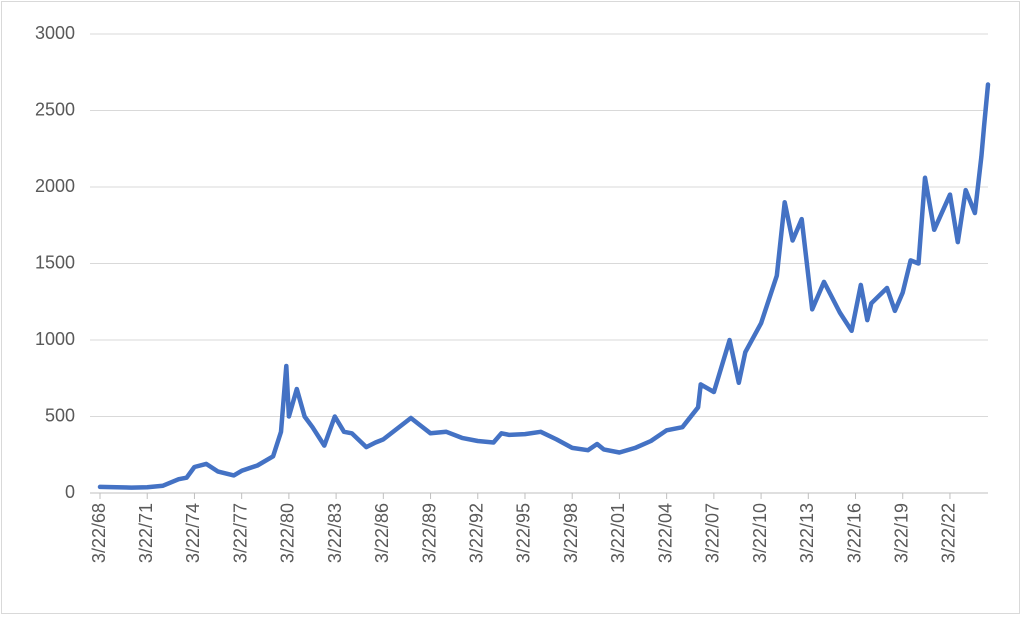 The width and height of the screenshot is (1024, 618). What do you see at coordinates (288, 533) in the screenshot?
I see `x-tick-label: 3/22/80` at bounding box center [288, 533].